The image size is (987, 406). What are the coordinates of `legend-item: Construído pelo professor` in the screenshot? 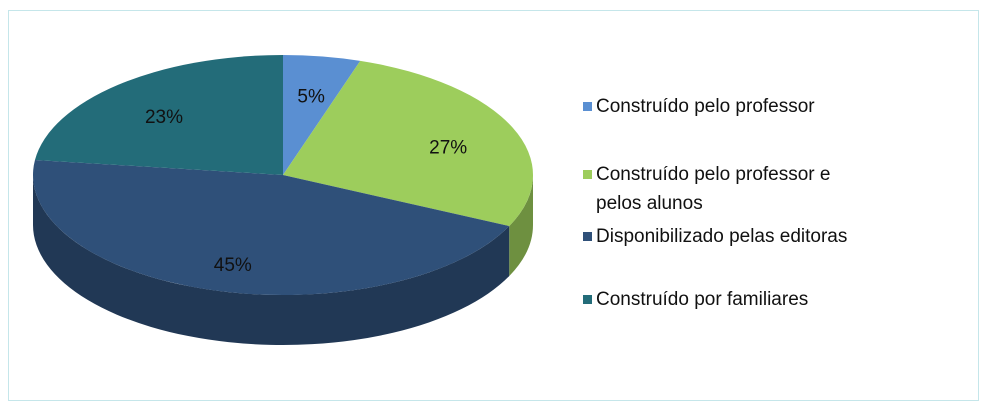 It's located at (727, 106).